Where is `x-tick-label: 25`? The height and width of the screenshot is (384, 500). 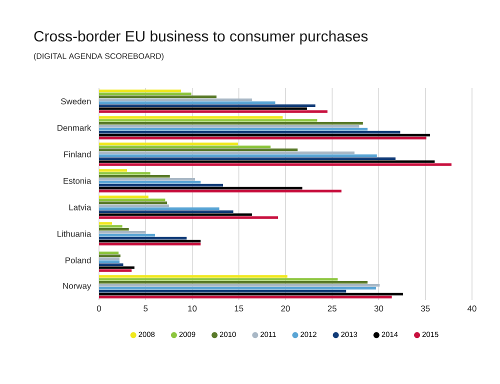 x-tick-label: 25 is located at coordinates (332, 309).